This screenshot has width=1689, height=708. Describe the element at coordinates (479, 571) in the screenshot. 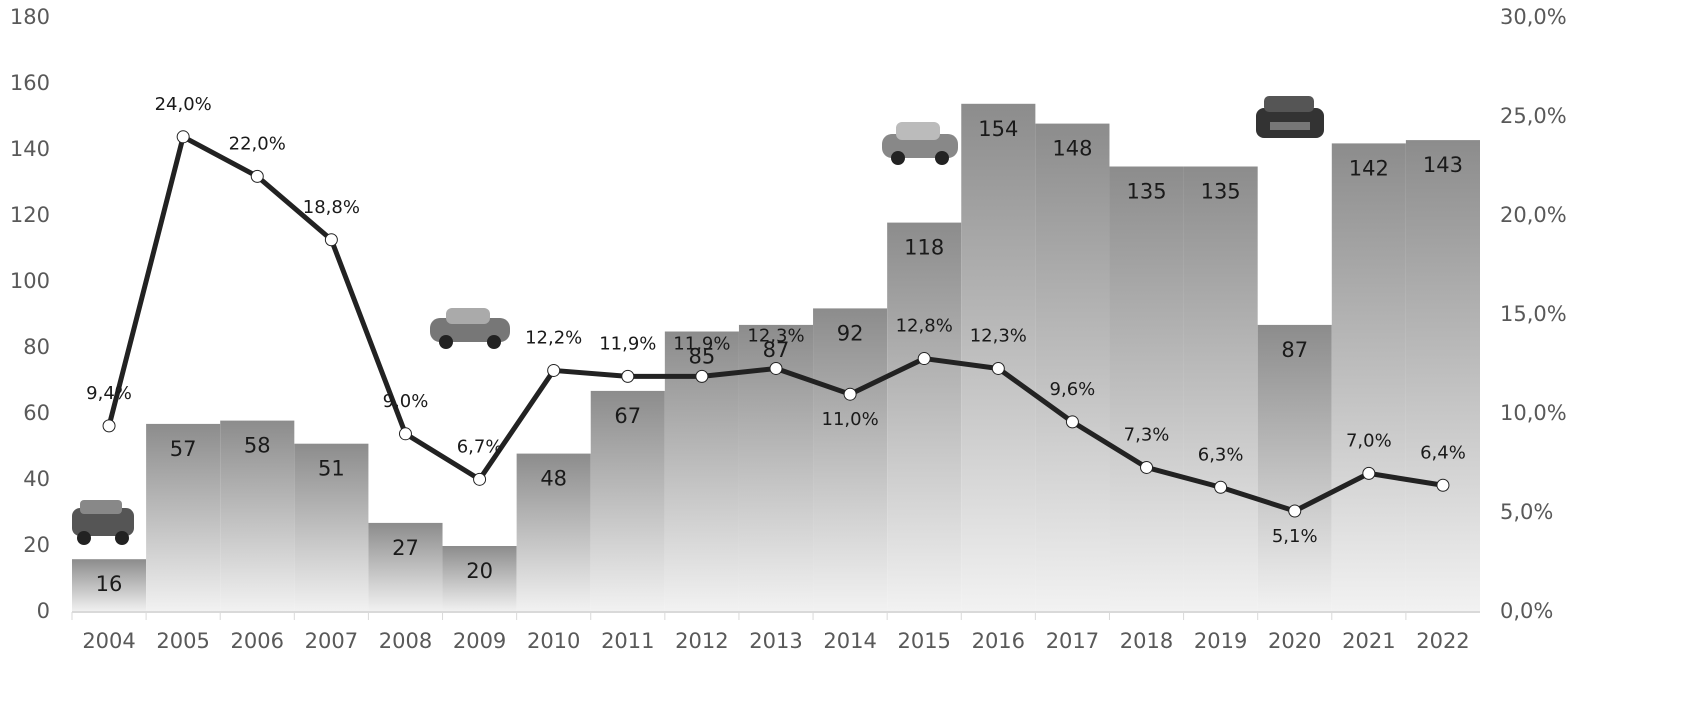

I see `bar-value-label: 20` at that location.